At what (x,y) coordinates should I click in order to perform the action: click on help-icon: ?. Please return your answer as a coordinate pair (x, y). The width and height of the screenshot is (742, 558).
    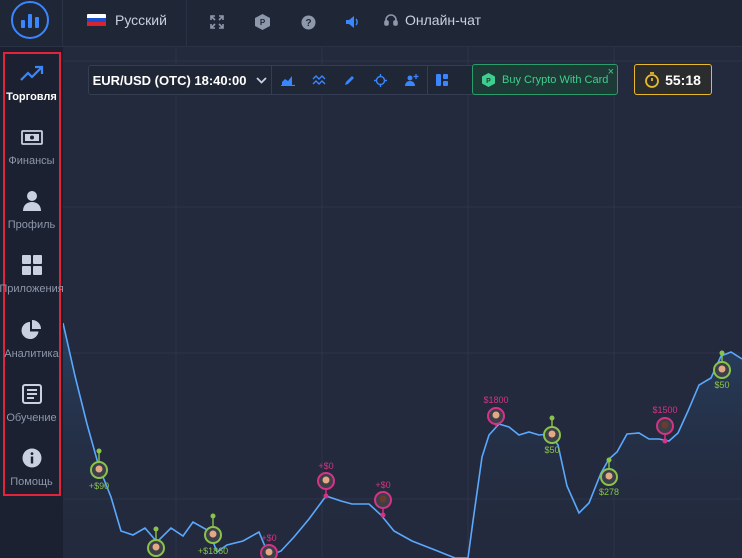
    Looking at the image, I should click on (308, 22).